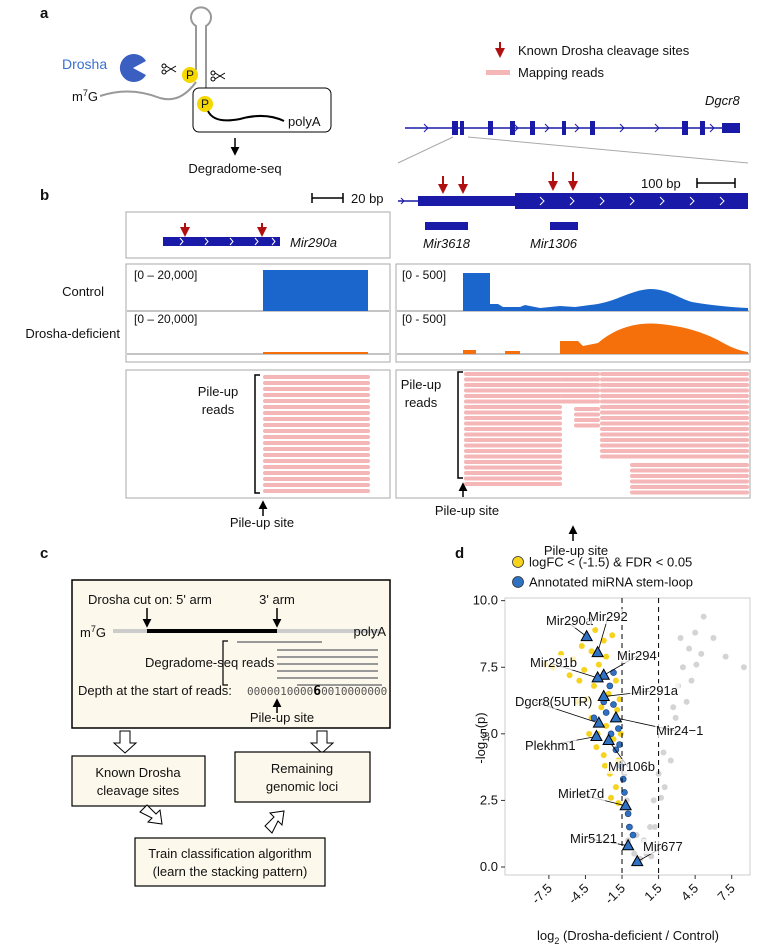 This screenshot has width=765, height=949. Describe the element at coordinates (258, 434) in the screenshot. I see `pileup-box` at that location.